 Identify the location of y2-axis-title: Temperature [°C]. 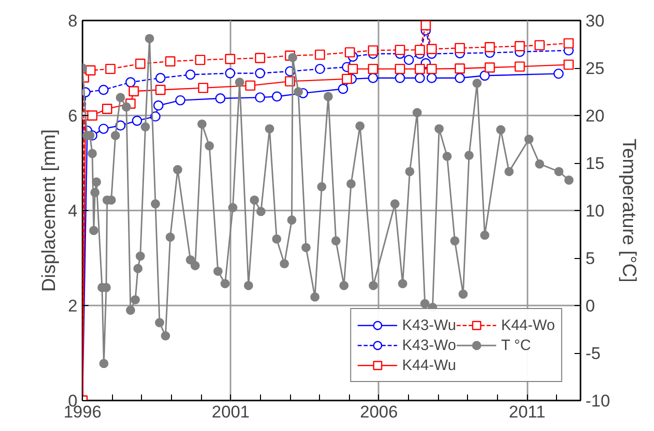
(629, 210).